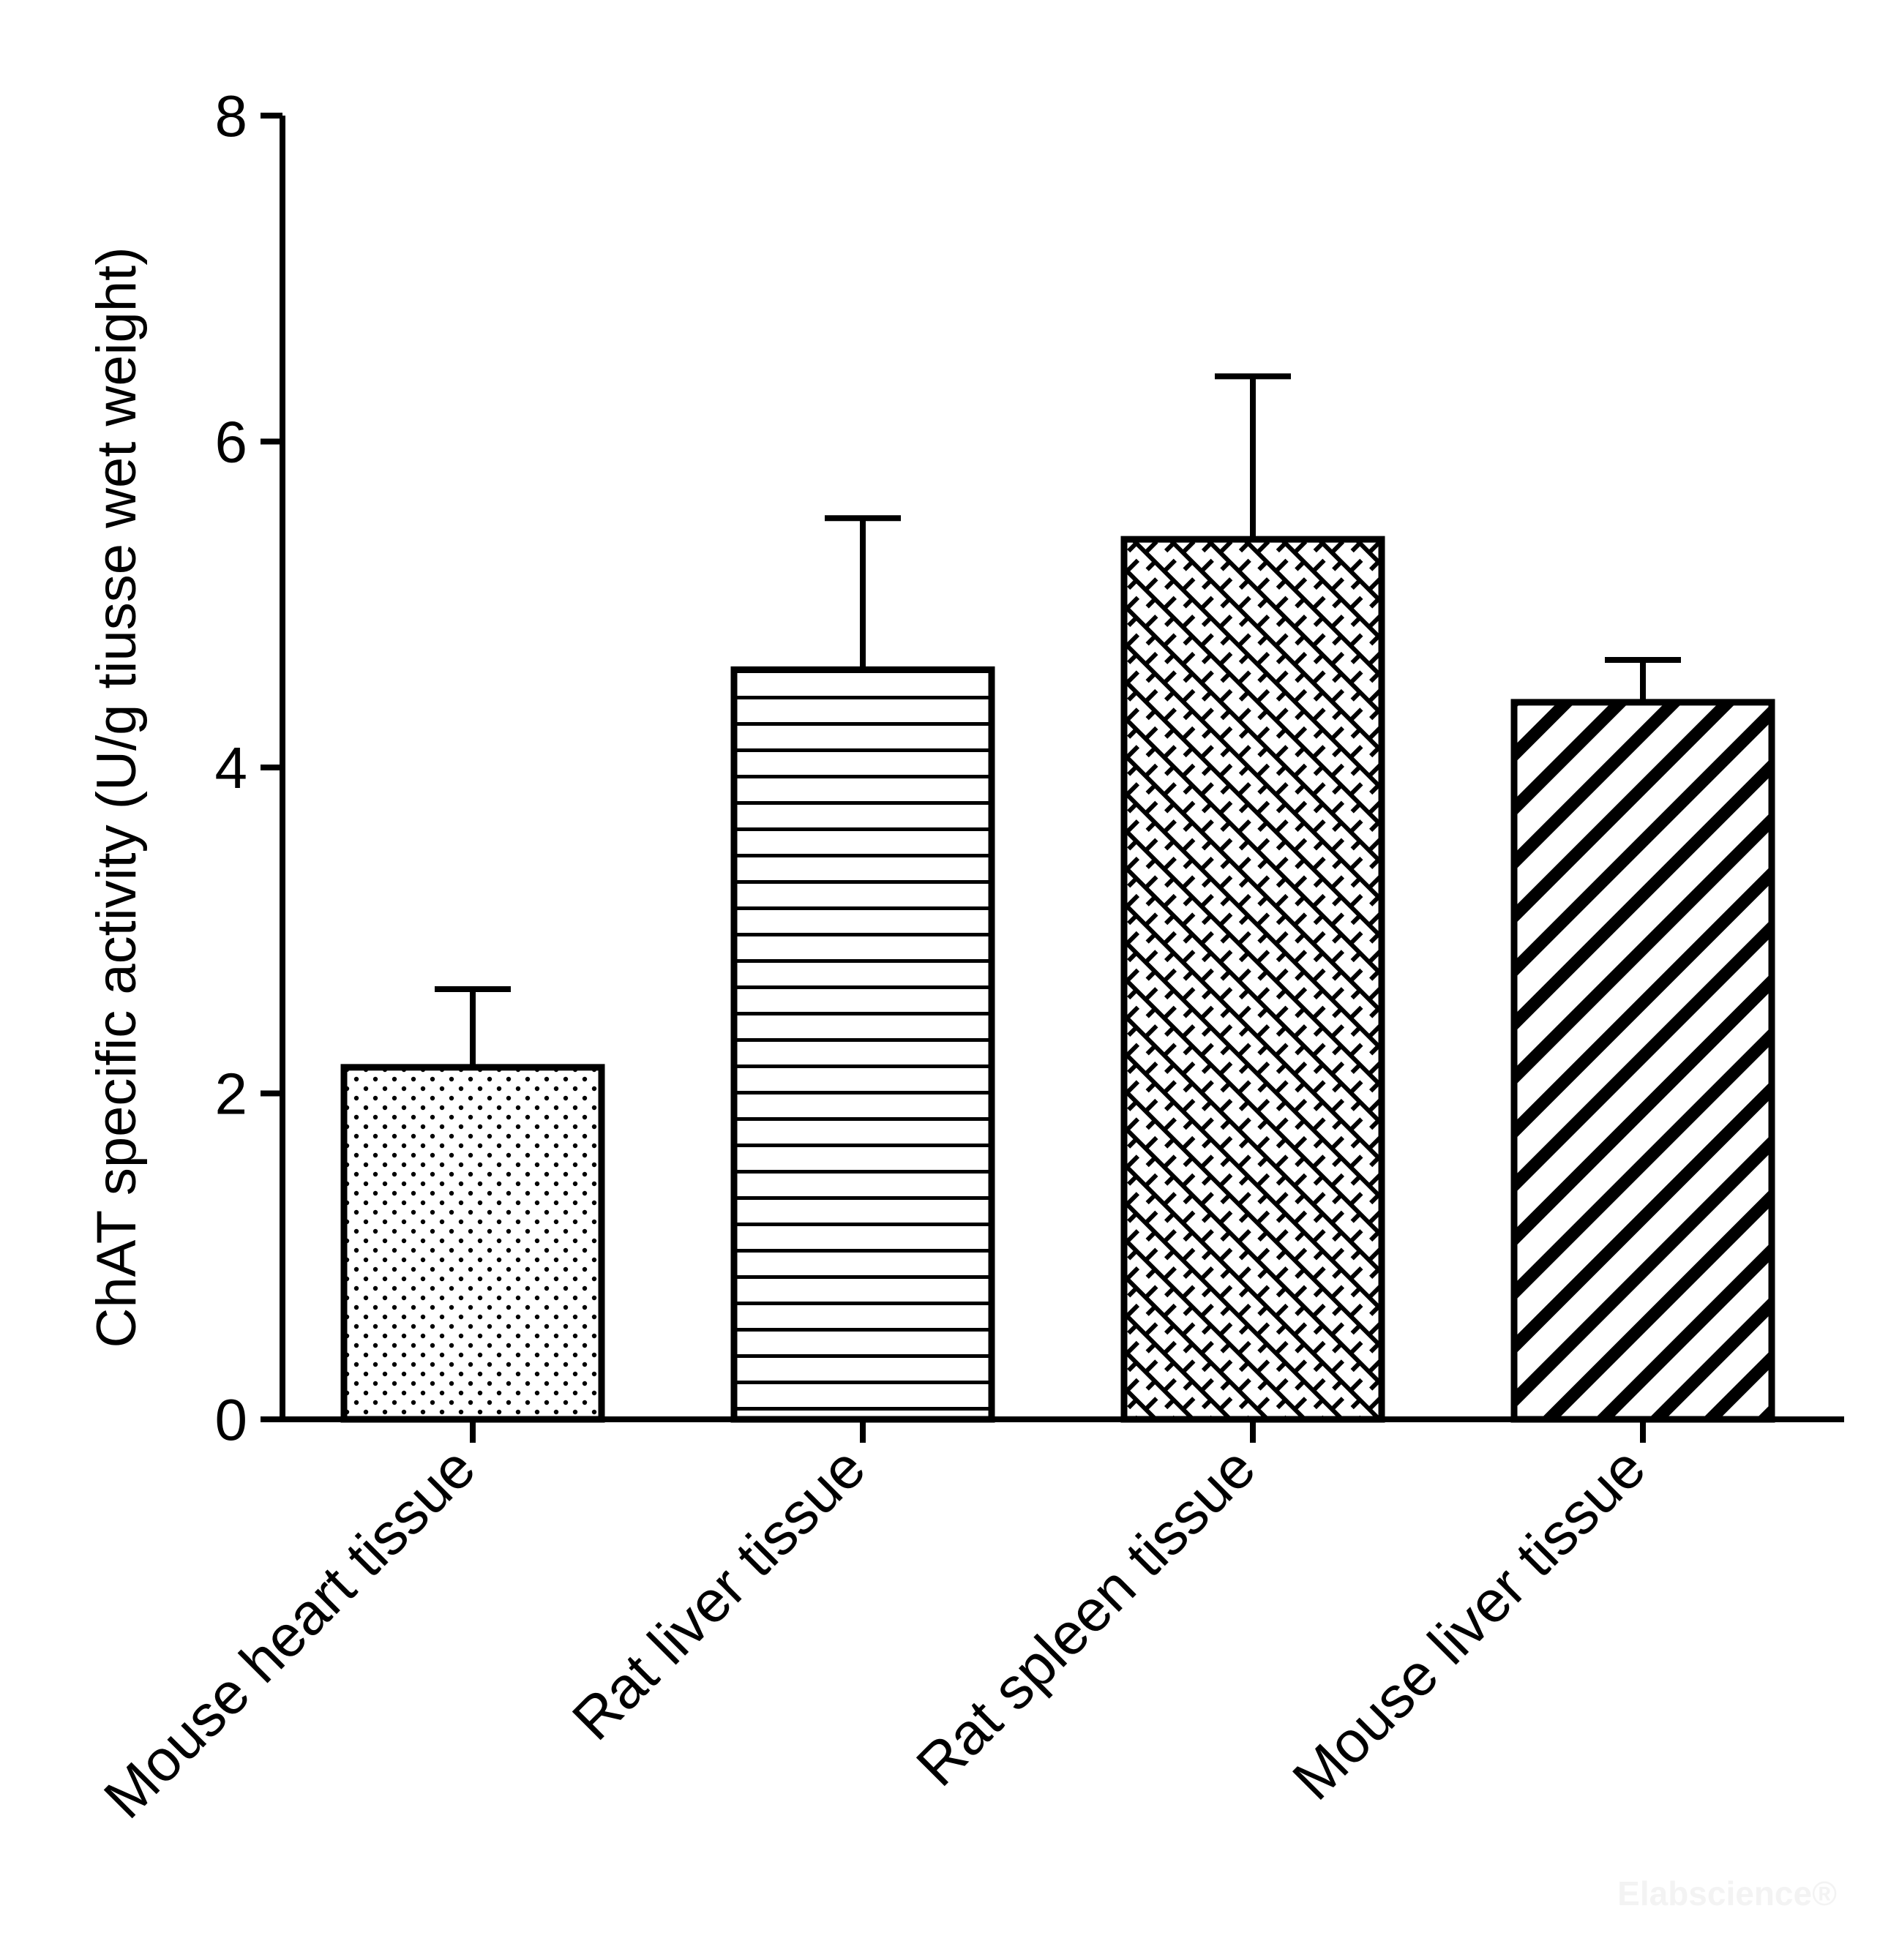  Describe the element at coordinates (231, 767) in the screenshot. I see `y-tick-label: 4` at that location.